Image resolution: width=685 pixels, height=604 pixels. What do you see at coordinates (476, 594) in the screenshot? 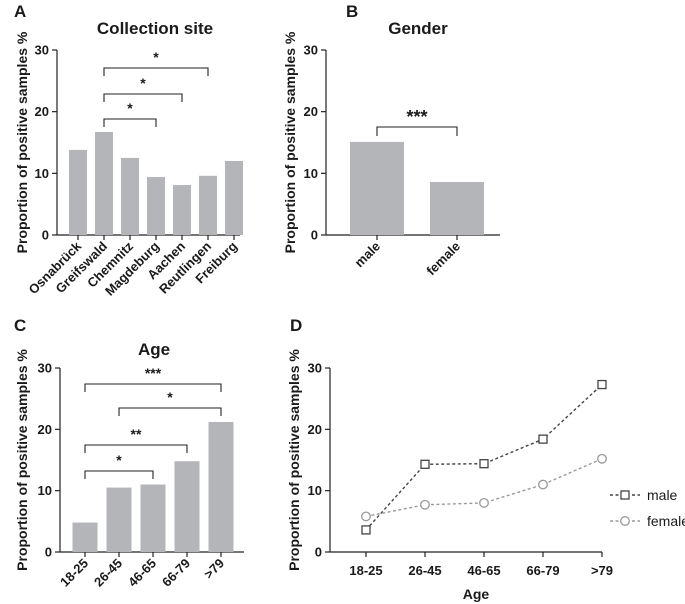
I see `x-axis-label: Age` at bounding box center [476, 594].